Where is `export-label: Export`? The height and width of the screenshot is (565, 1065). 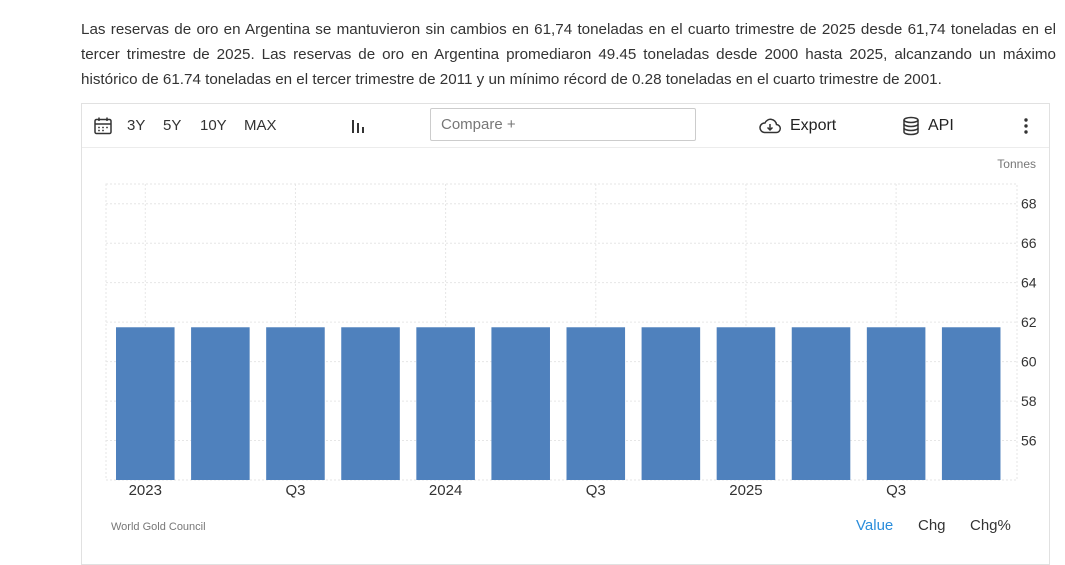 export-label: Export is located at coordinates (813, 125).